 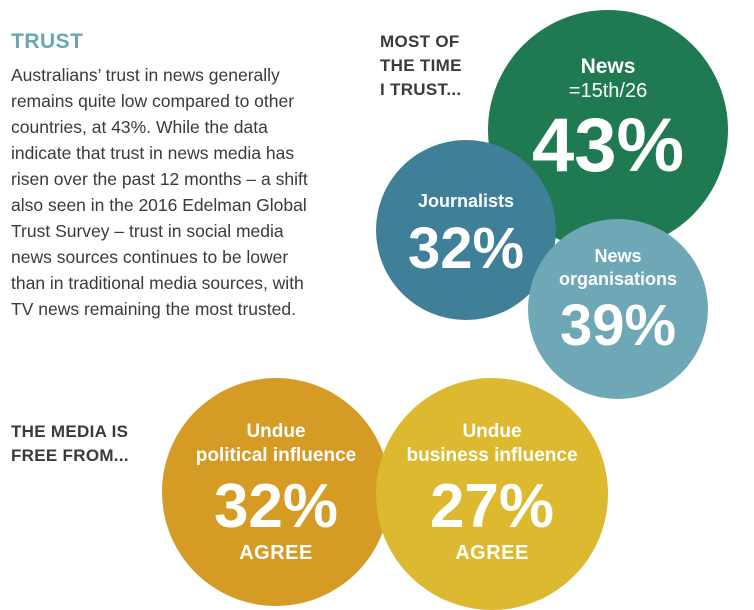 What do you see at coordinates (276, 506) in the screenshot?
I see `political-influence-value: 32%` at bounding box center [276, 506].